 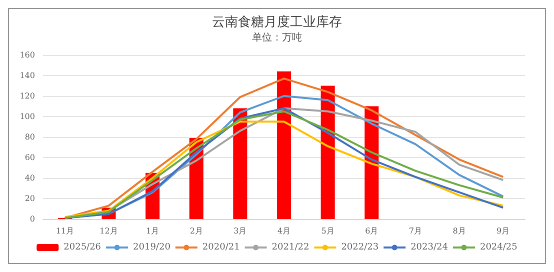 What do you see at coordinates (221, 247) in the screenshot?
I see `legend-label: 2020/21` at bounding box center [221, 247].